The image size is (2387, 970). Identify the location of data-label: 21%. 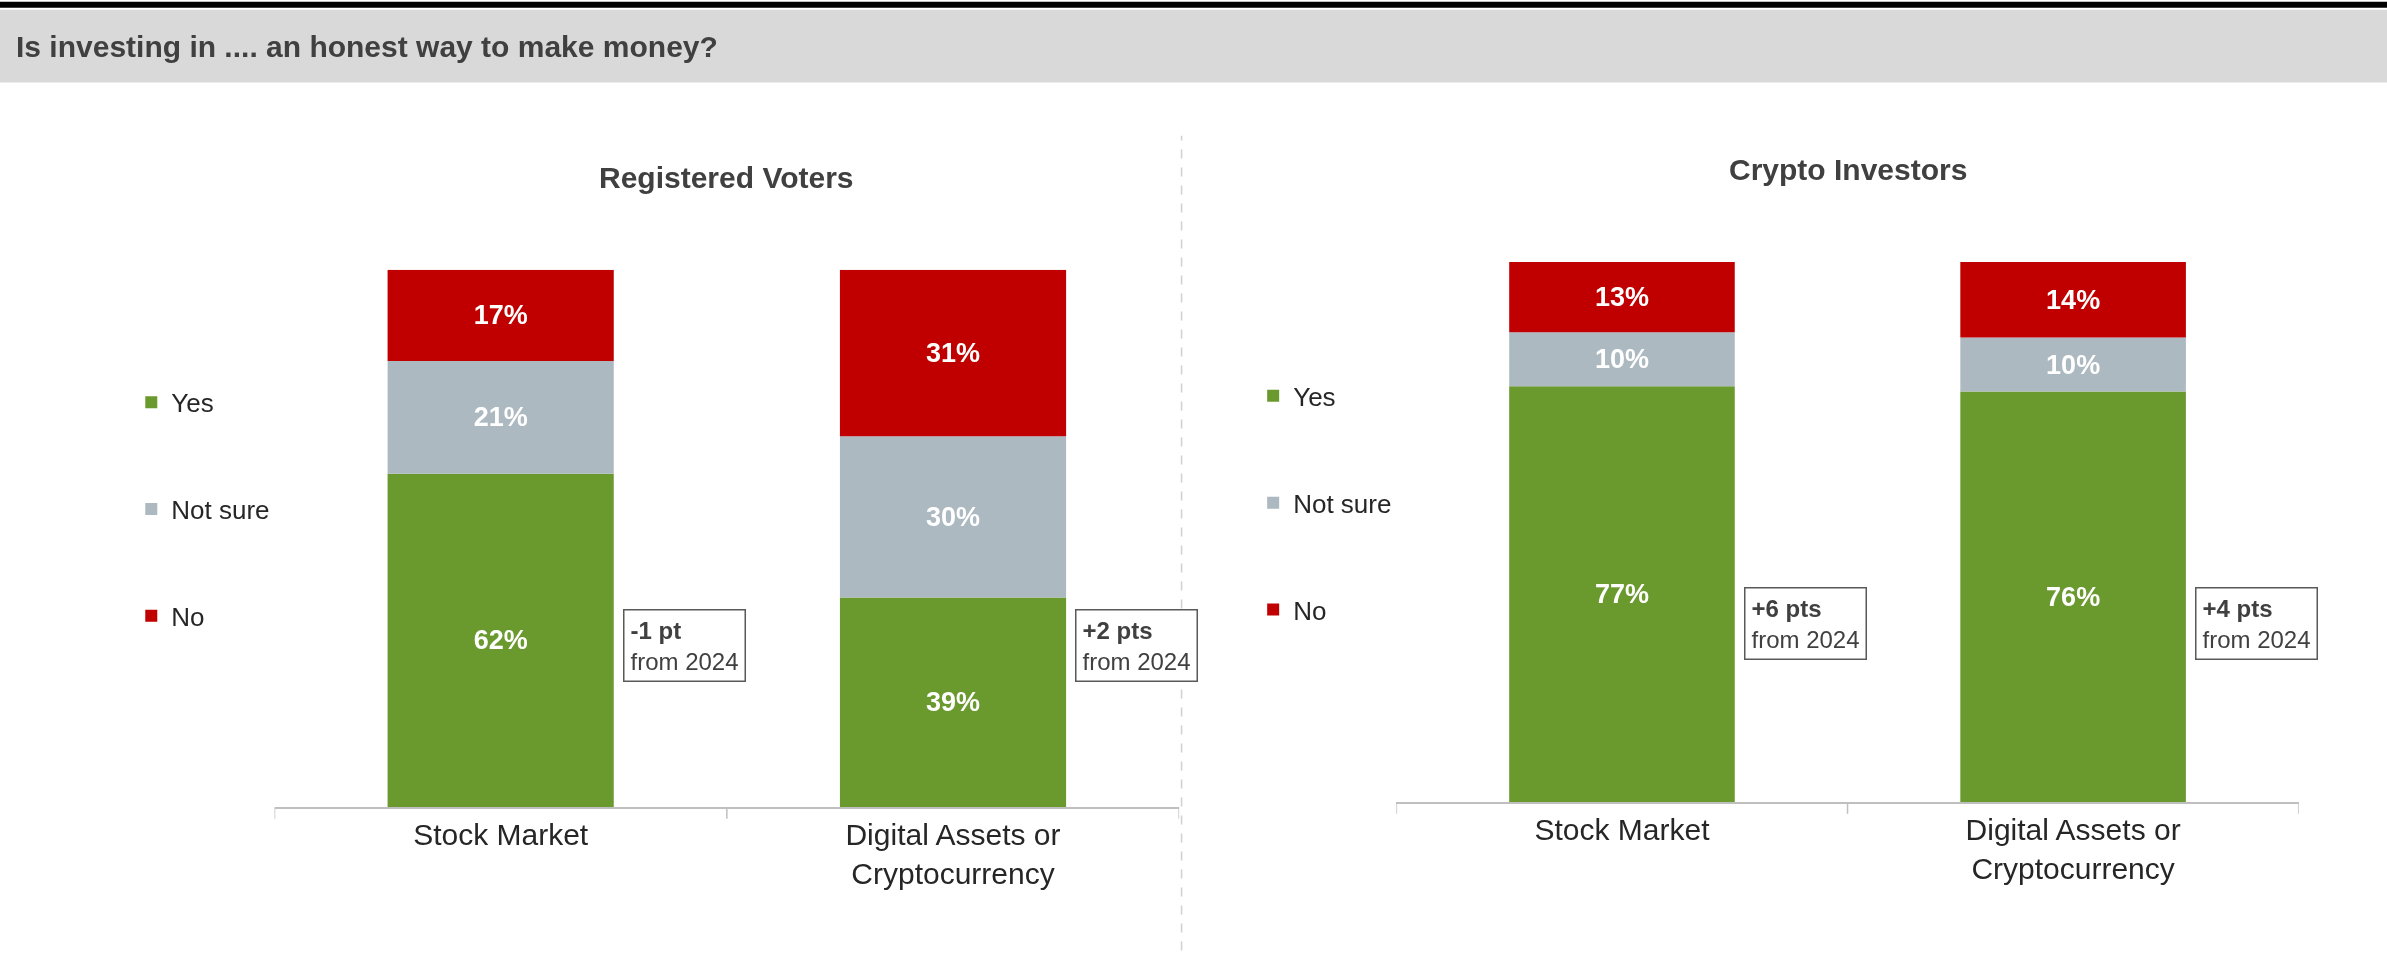
(500, 417).